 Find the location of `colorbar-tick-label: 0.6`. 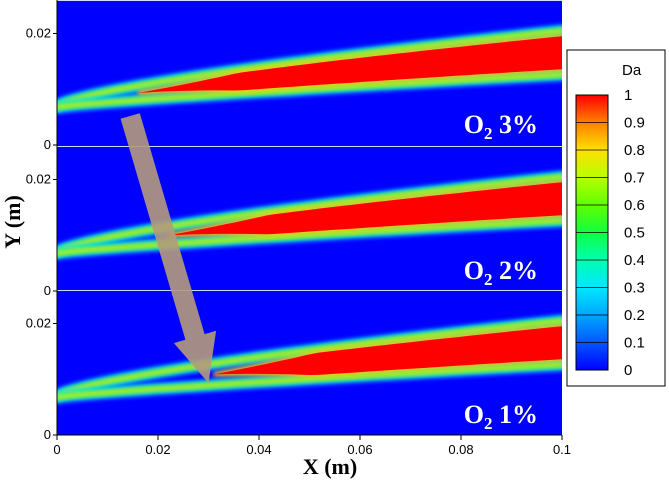

colorbar-tick-label: 0.6 is located at coordinates (634, 205).